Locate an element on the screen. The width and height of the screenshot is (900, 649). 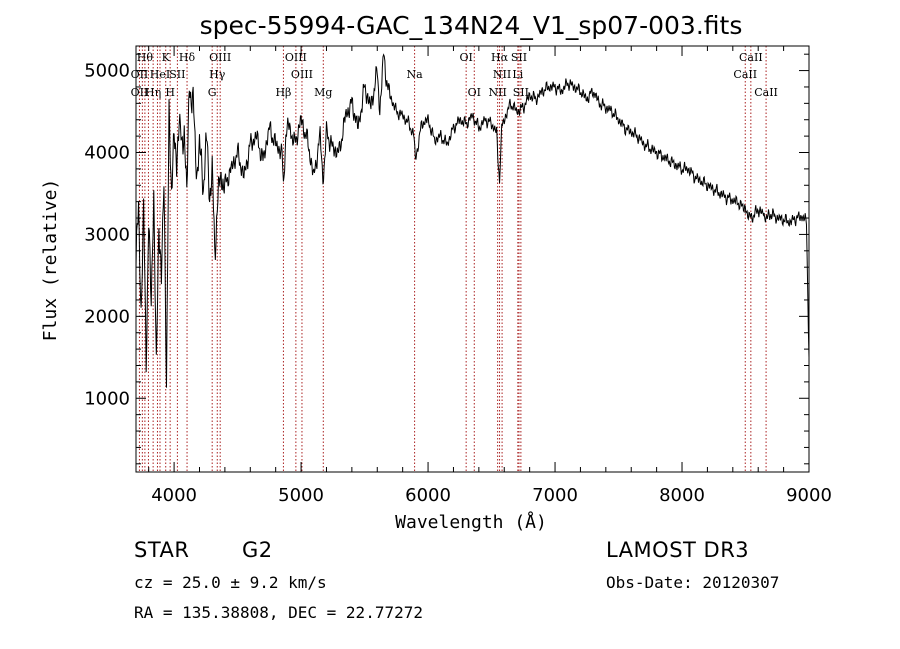
x-tick-label: 8000 is located at coordinates (682, 495).